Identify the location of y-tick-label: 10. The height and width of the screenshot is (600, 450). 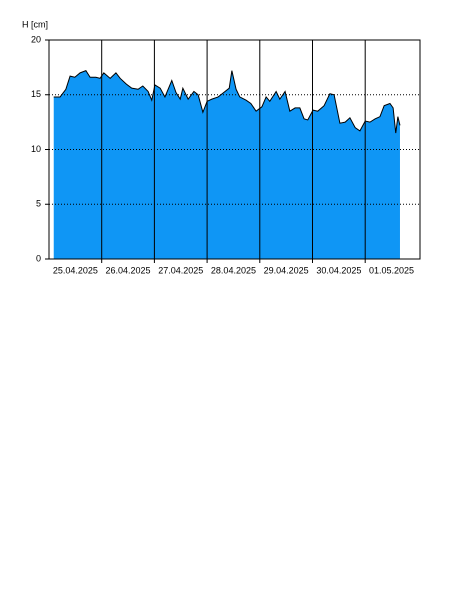
(36, 149).